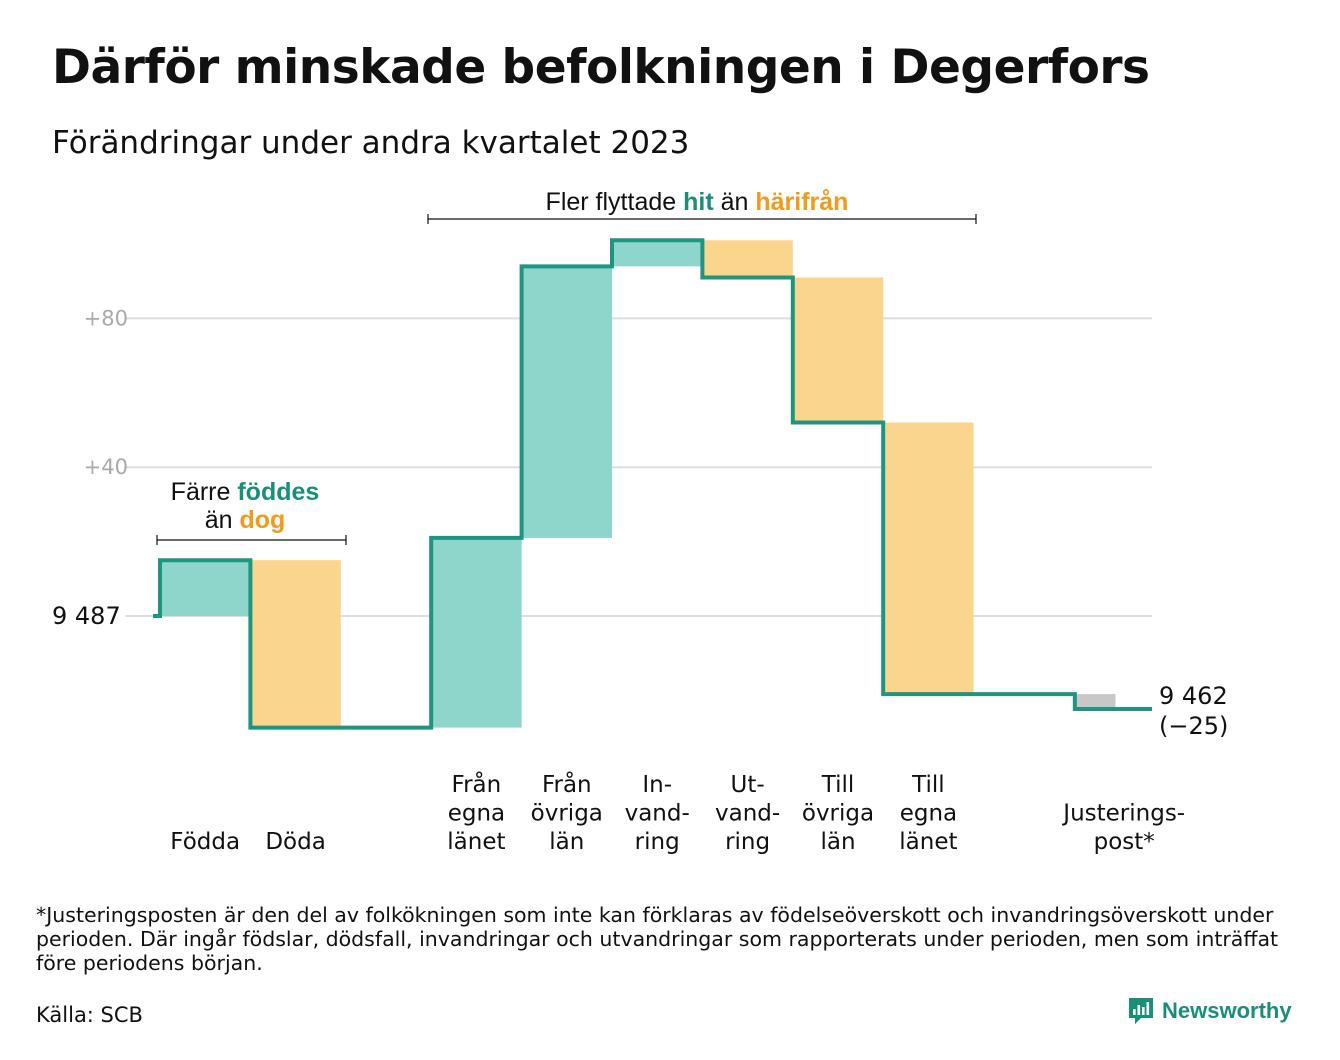 This screenshot has width=1340, height=1060. I want to click on bar-in-vand-ring, so click(657, 253).